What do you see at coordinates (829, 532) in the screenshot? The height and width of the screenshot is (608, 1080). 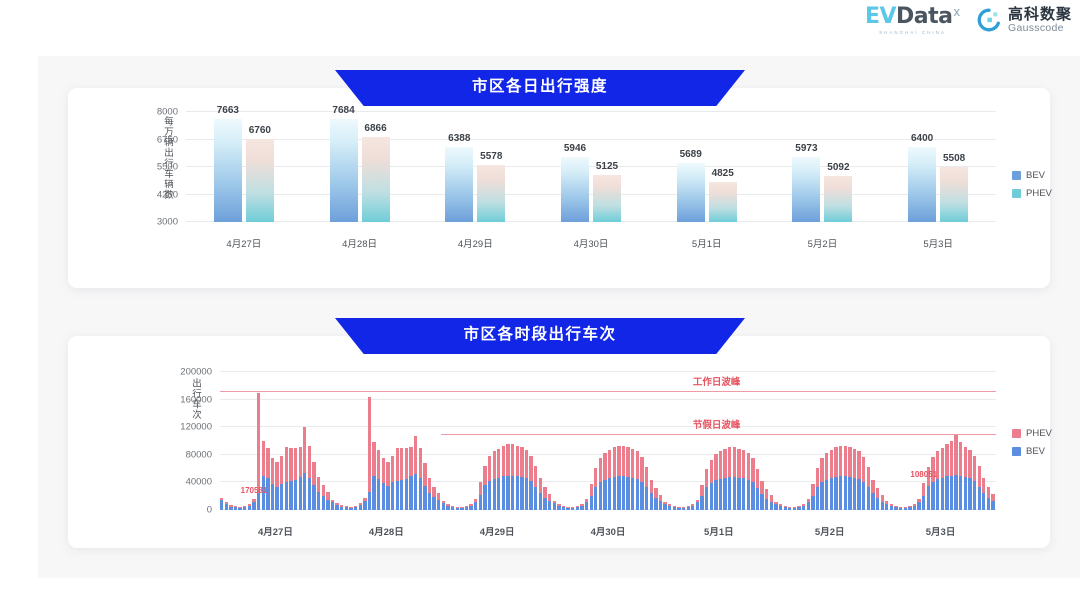 I see `chart2-x-tick: 5月2日` at bounding box center [829, 532].